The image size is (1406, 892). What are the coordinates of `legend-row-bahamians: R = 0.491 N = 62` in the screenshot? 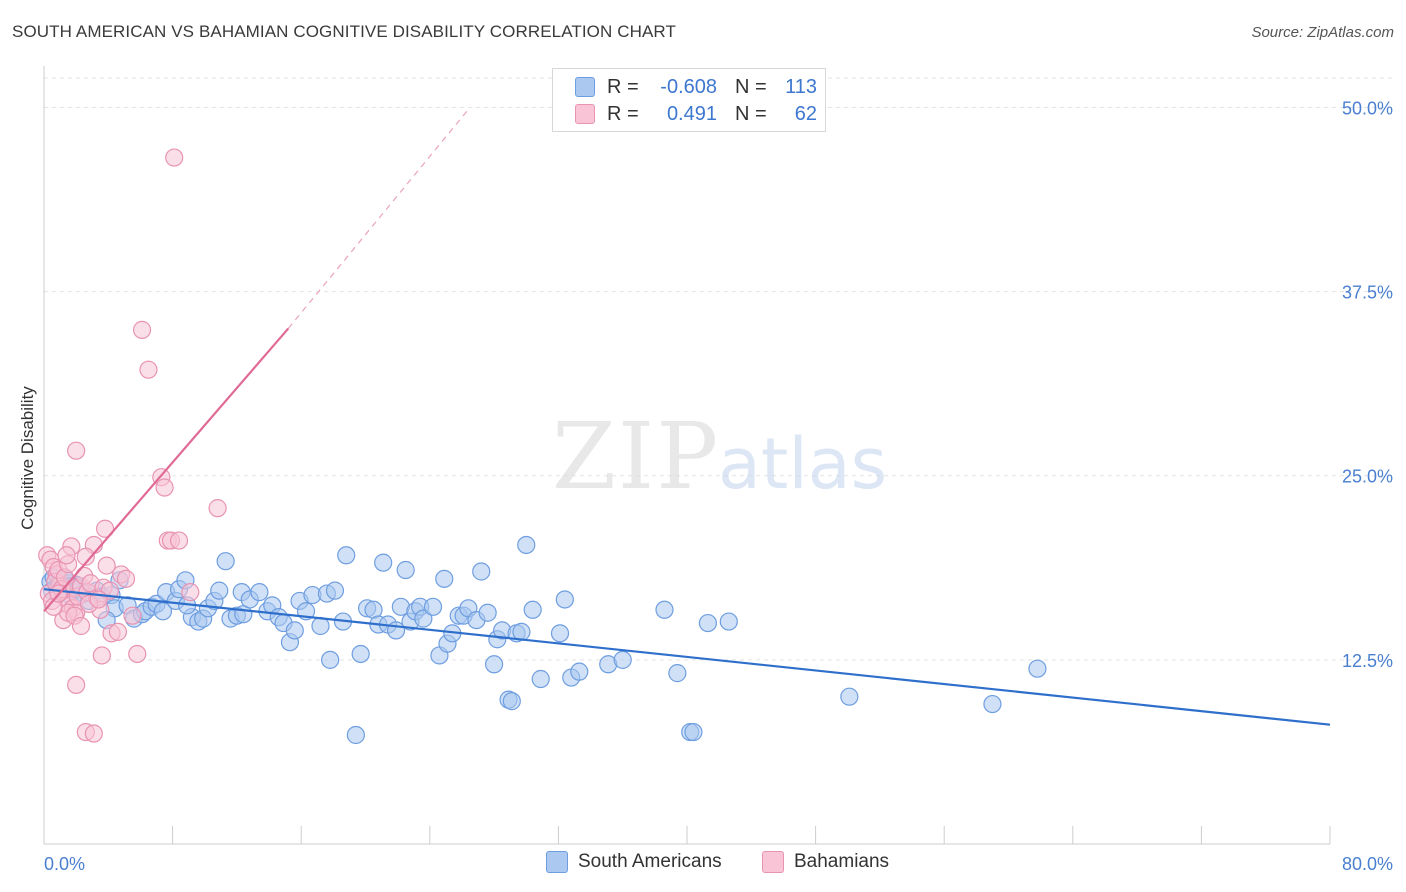 It's located at (696, 114).